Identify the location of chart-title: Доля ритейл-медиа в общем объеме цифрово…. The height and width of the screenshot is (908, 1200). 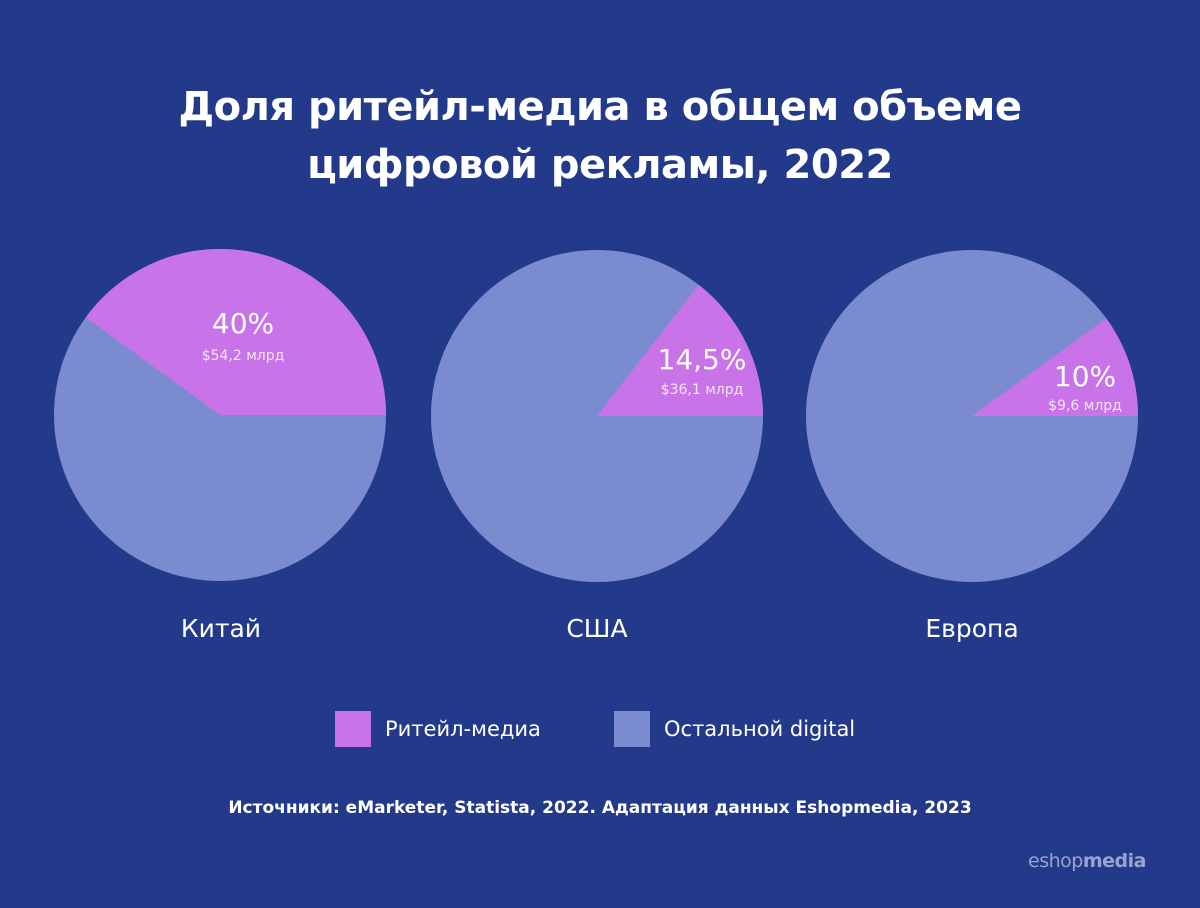
(600, 136).